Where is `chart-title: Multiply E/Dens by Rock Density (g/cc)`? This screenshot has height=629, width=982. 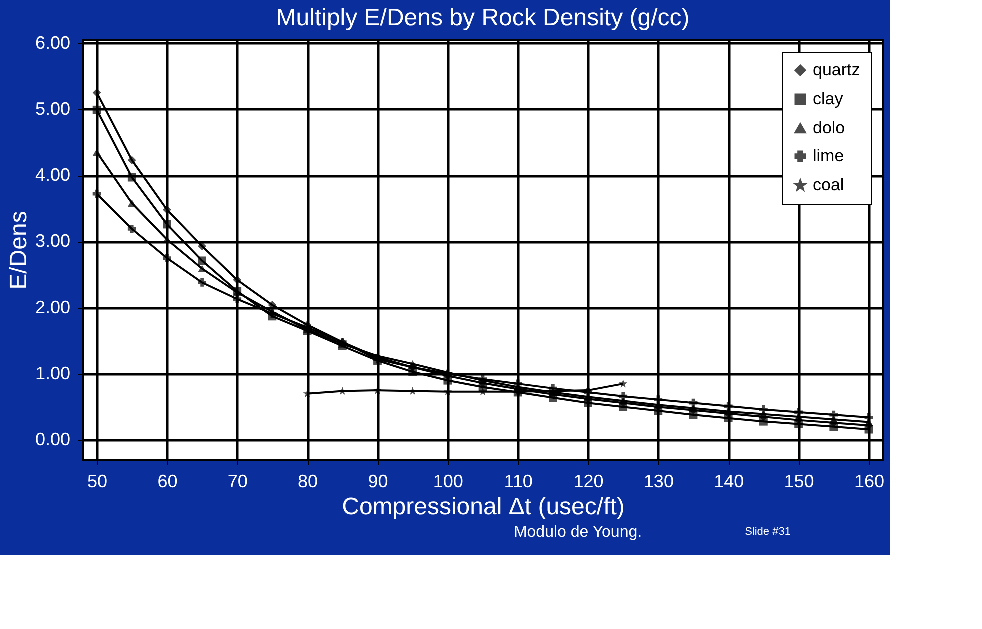
chart-title: Multiply E/Dens by Rock Density (g/cc) is located at coordinates (483, 18).